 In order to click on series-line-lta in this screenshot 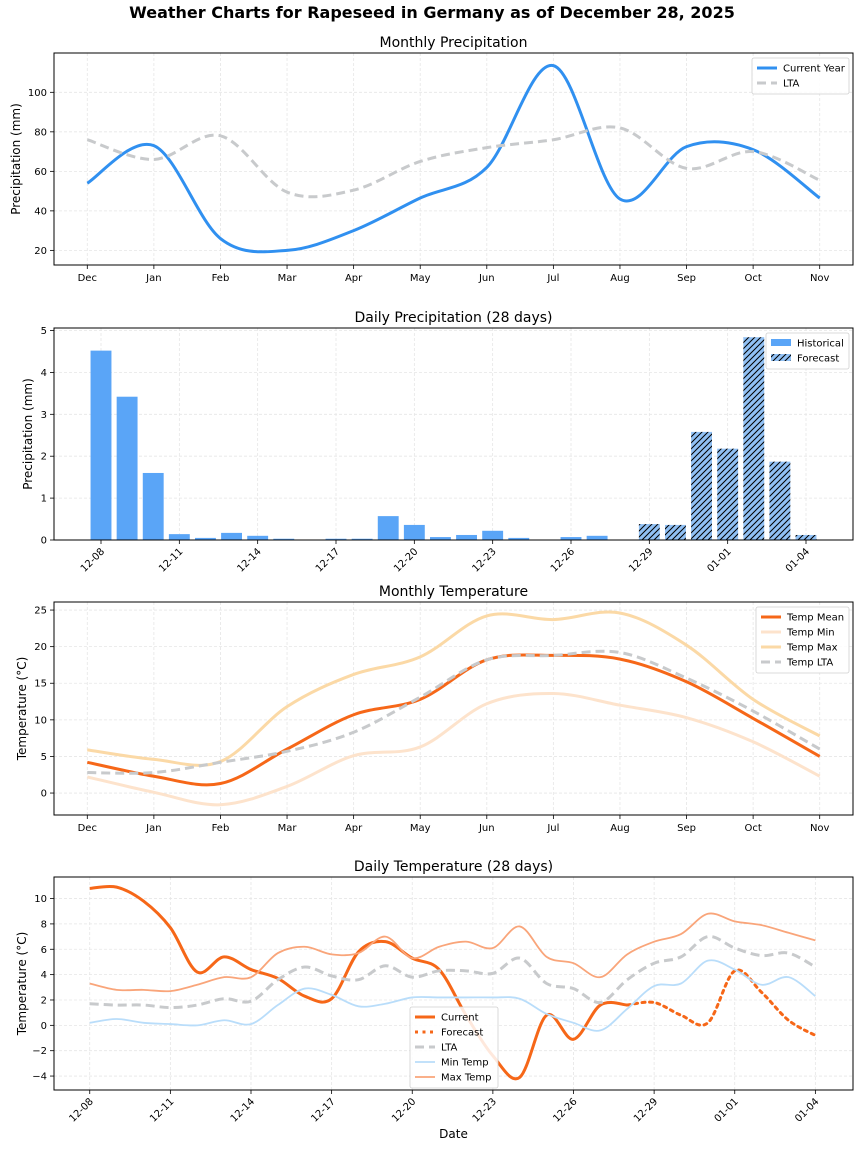, I will do `click(453, 972)`.